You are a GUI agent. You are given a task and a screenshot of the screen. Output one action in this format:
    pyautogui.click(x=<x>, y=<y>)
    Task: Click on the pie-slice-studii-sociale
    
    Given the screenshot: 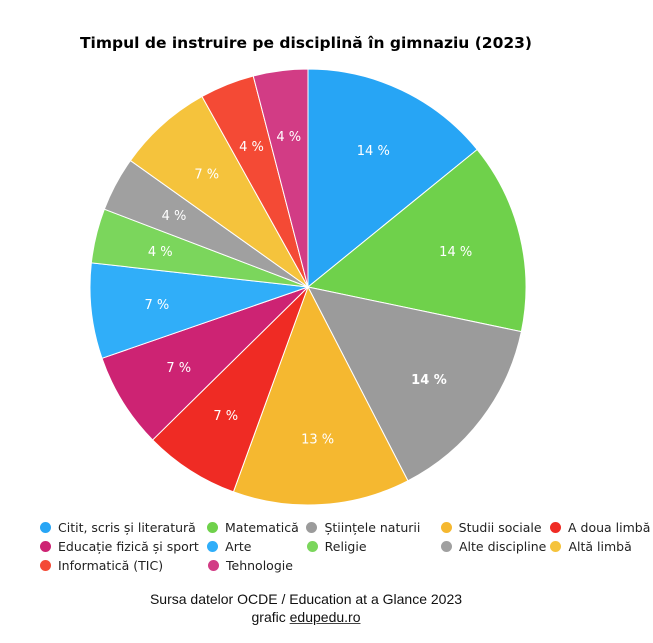 What is the action you would take?
    pyautogui.click(x=320, y=395)
    